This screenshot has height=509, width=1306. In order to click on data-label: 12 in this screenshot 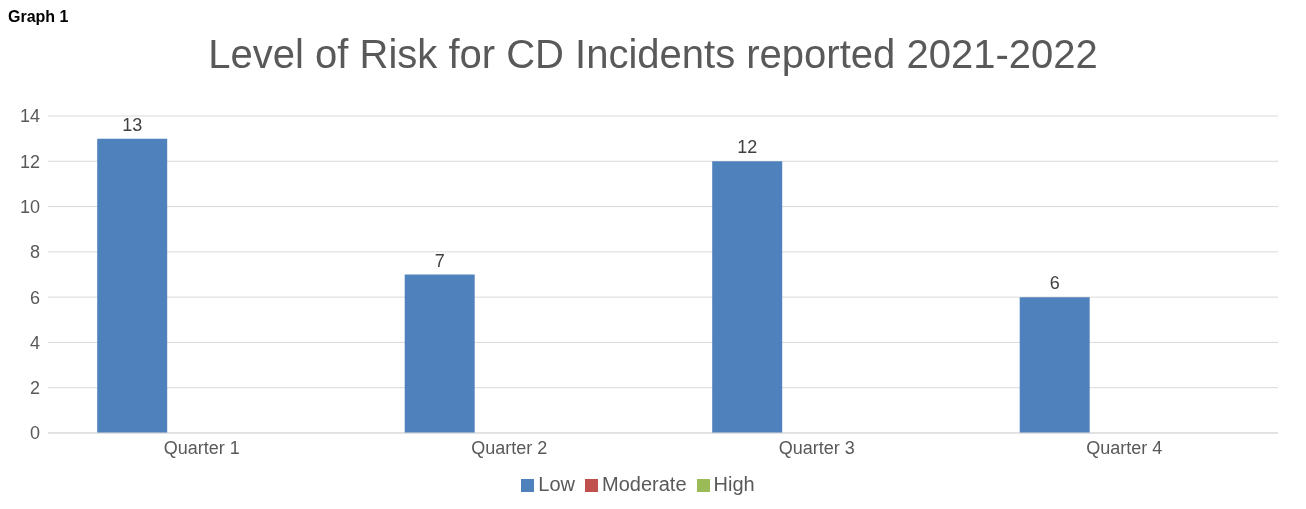, I will do `click(747, 147)`.